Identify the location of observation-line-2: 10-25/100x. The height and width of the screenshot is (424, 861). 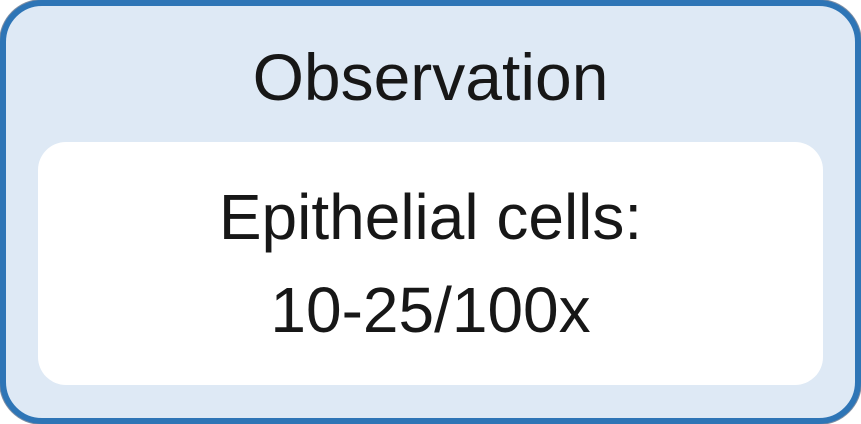
(430, 309).